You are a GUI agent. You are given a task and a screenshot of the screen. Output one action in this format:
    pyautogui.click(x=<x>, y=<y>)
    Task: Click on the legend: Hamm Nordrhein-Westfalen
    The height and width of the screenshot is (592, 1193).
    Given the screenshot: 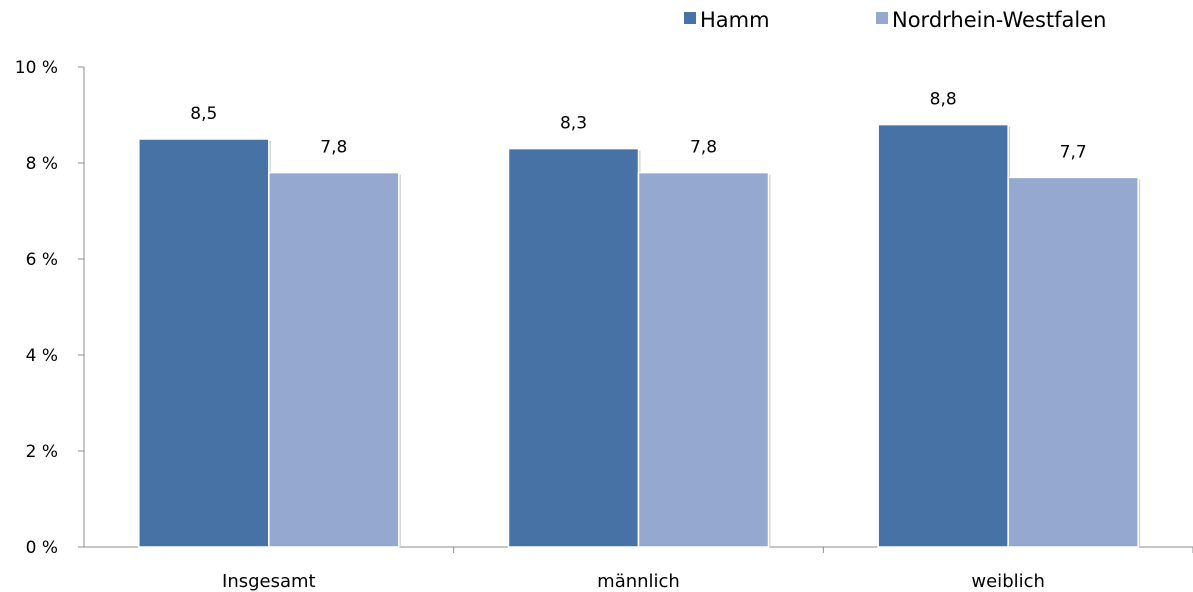 What is the action you would take?
    pyautogui.click(x=895, y=20)
    